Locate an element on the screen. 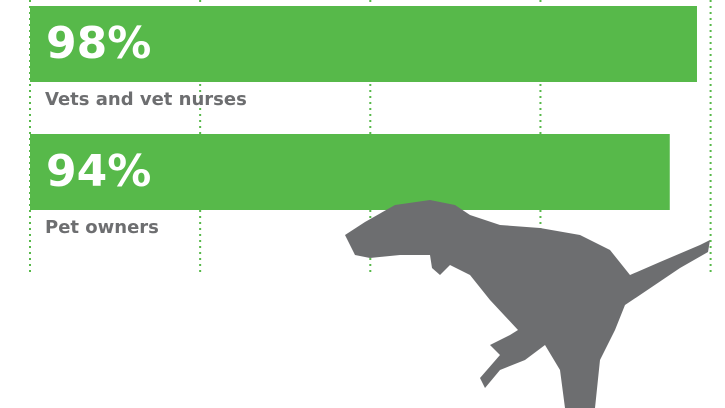 This screenshot has height=408, width=725. value-label: 98% is located at coordinates (98, 43).